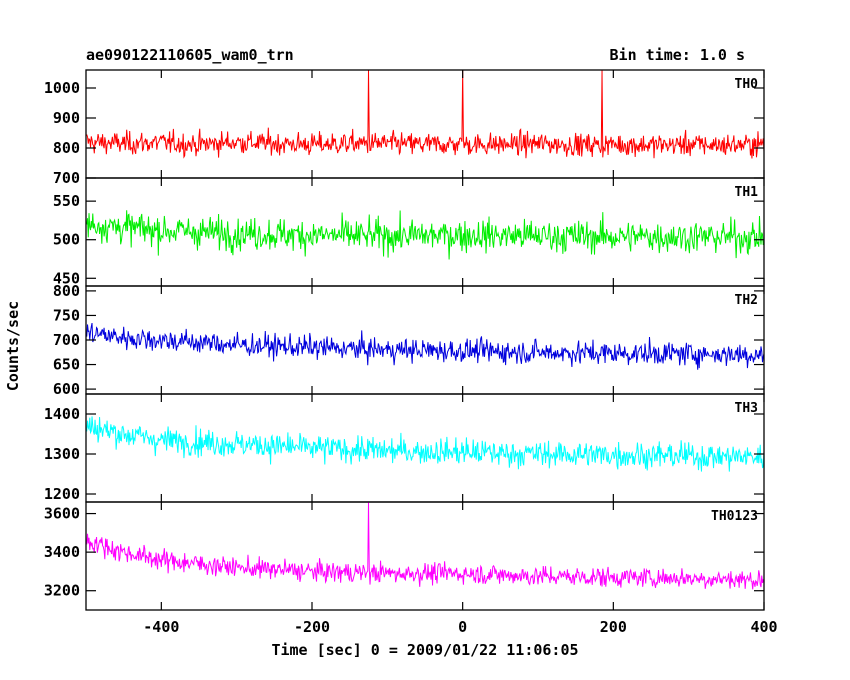  Describe the element at coordinates (747, 192) in the screenshot. I see `panel-label-th1: TH1` at that location.